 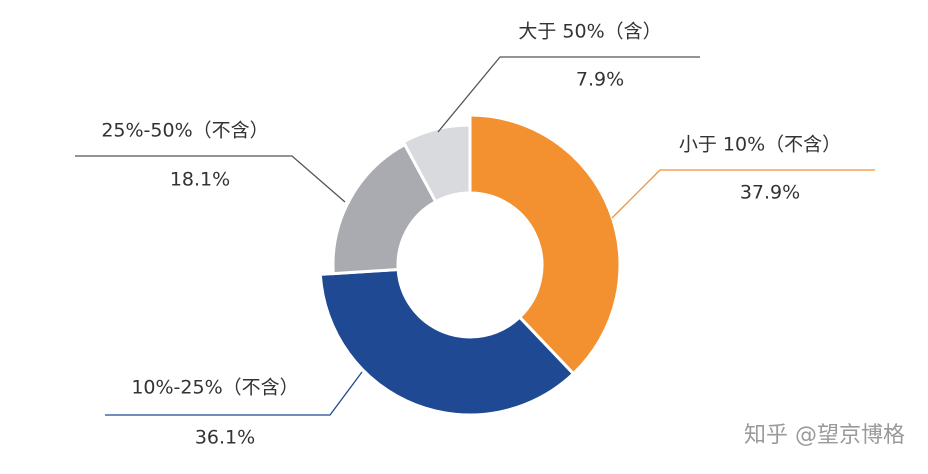 What do you see at coordinates (824, 435) in the screenshot?
I see `watermark: 知乎 @望京博格` at bounding box center [824, 435].